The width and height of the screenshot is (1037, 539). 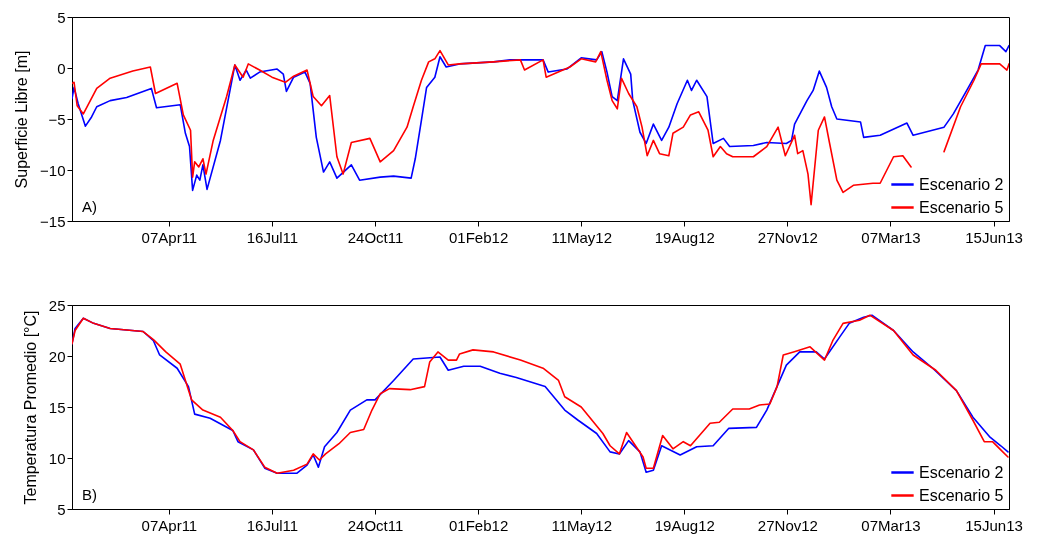 What do you see at coordinates (53, 170) in the screenshot?
I see `y-tick-label: −10` at bounding box center [53, 170].